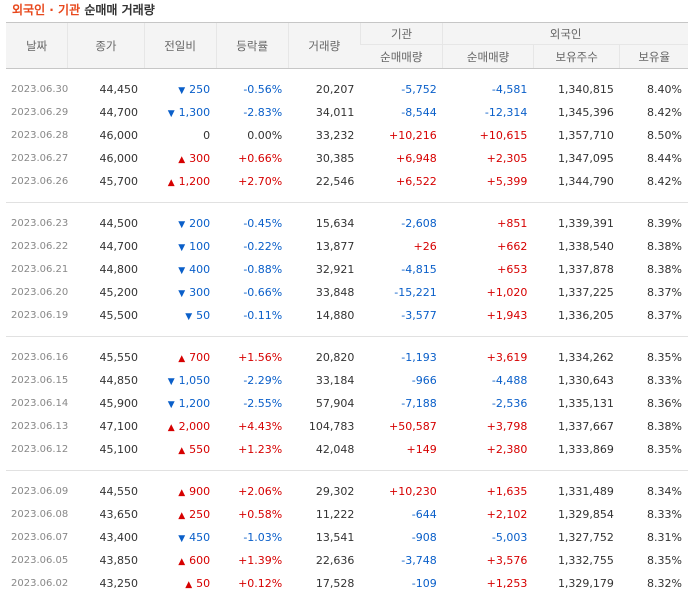 The width and height of the screenshot is (690, 604). What do you see at coordinates (37, 315) in the screenshot?
I see `cell-date: 2023.06.19` at bounding box center [37, 315].